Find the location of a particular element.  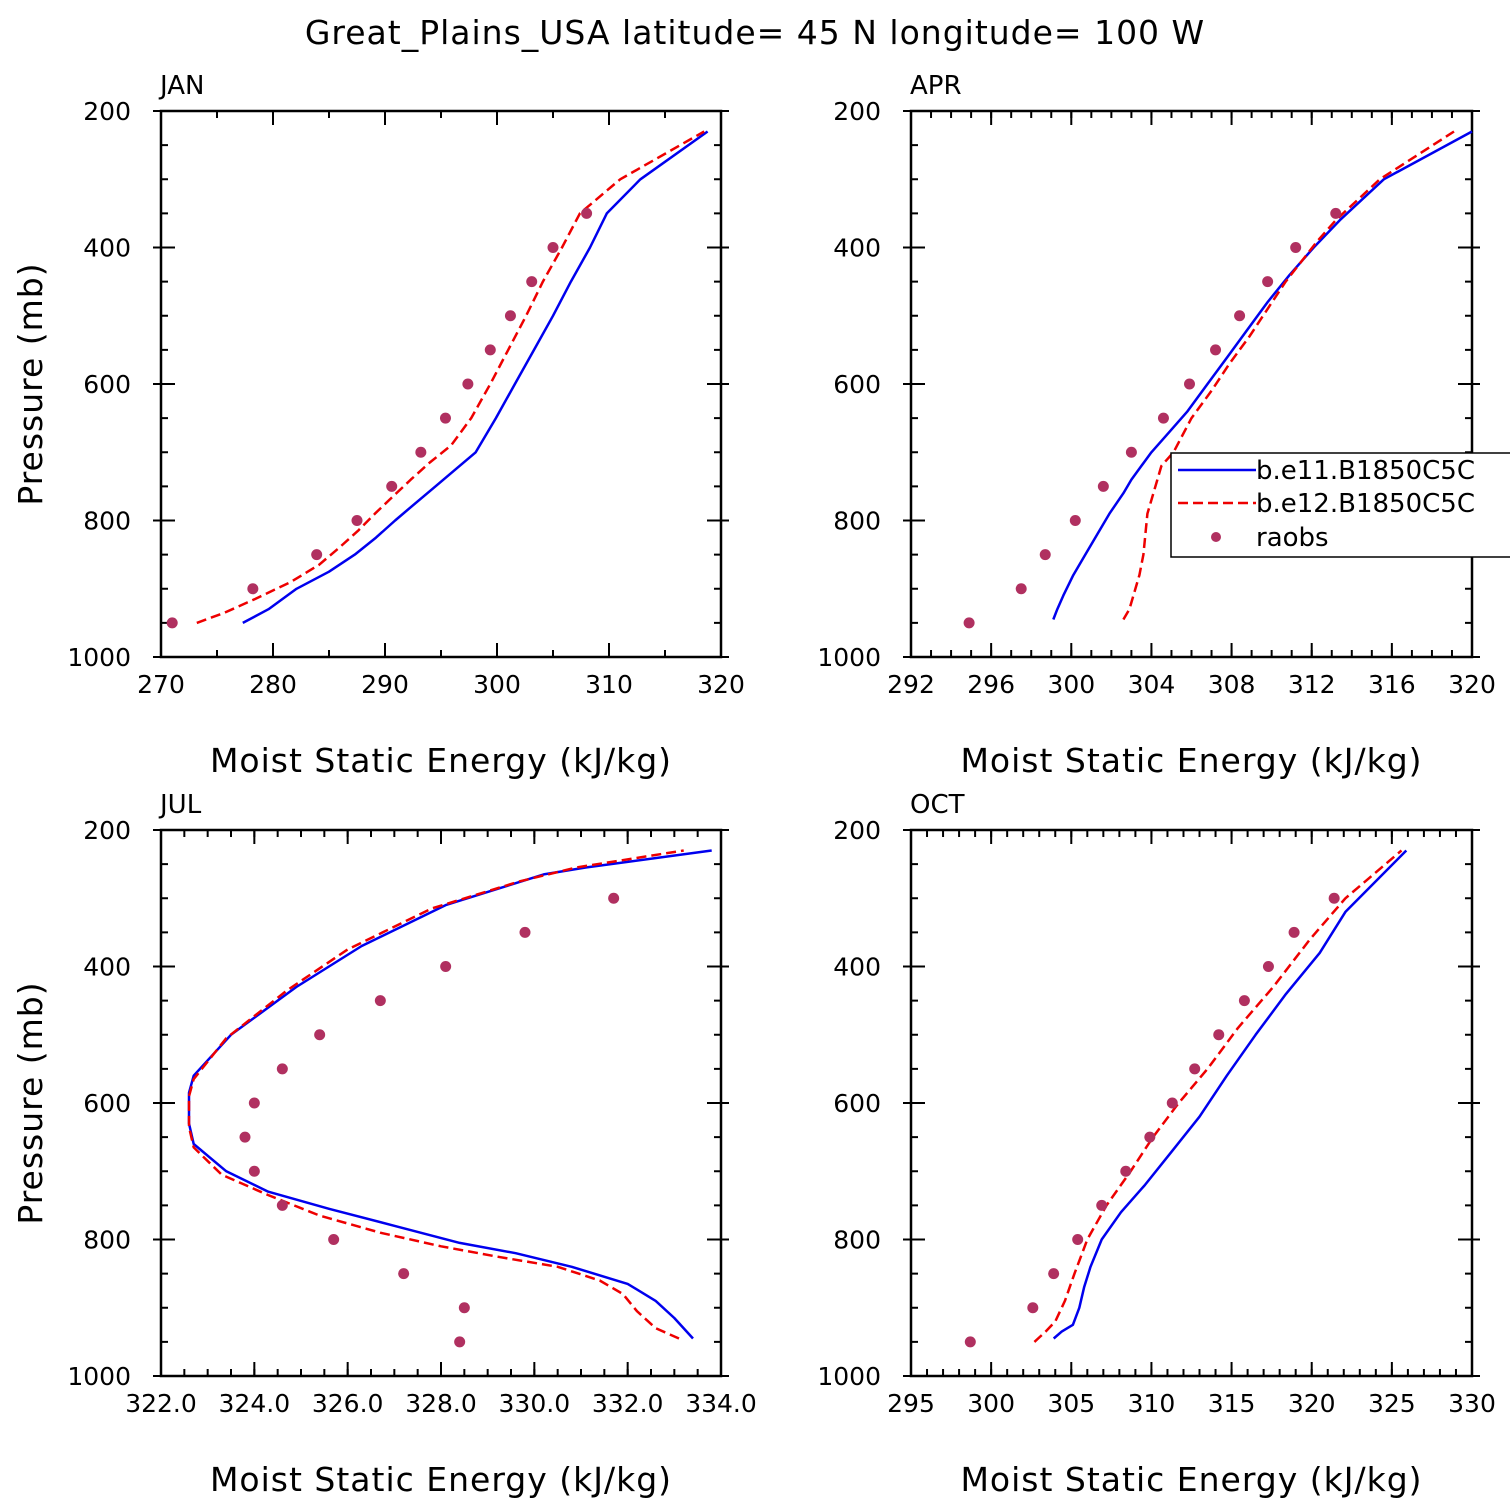

panel-jan-ytick-label: 400 is located at coordinates (107, 248).